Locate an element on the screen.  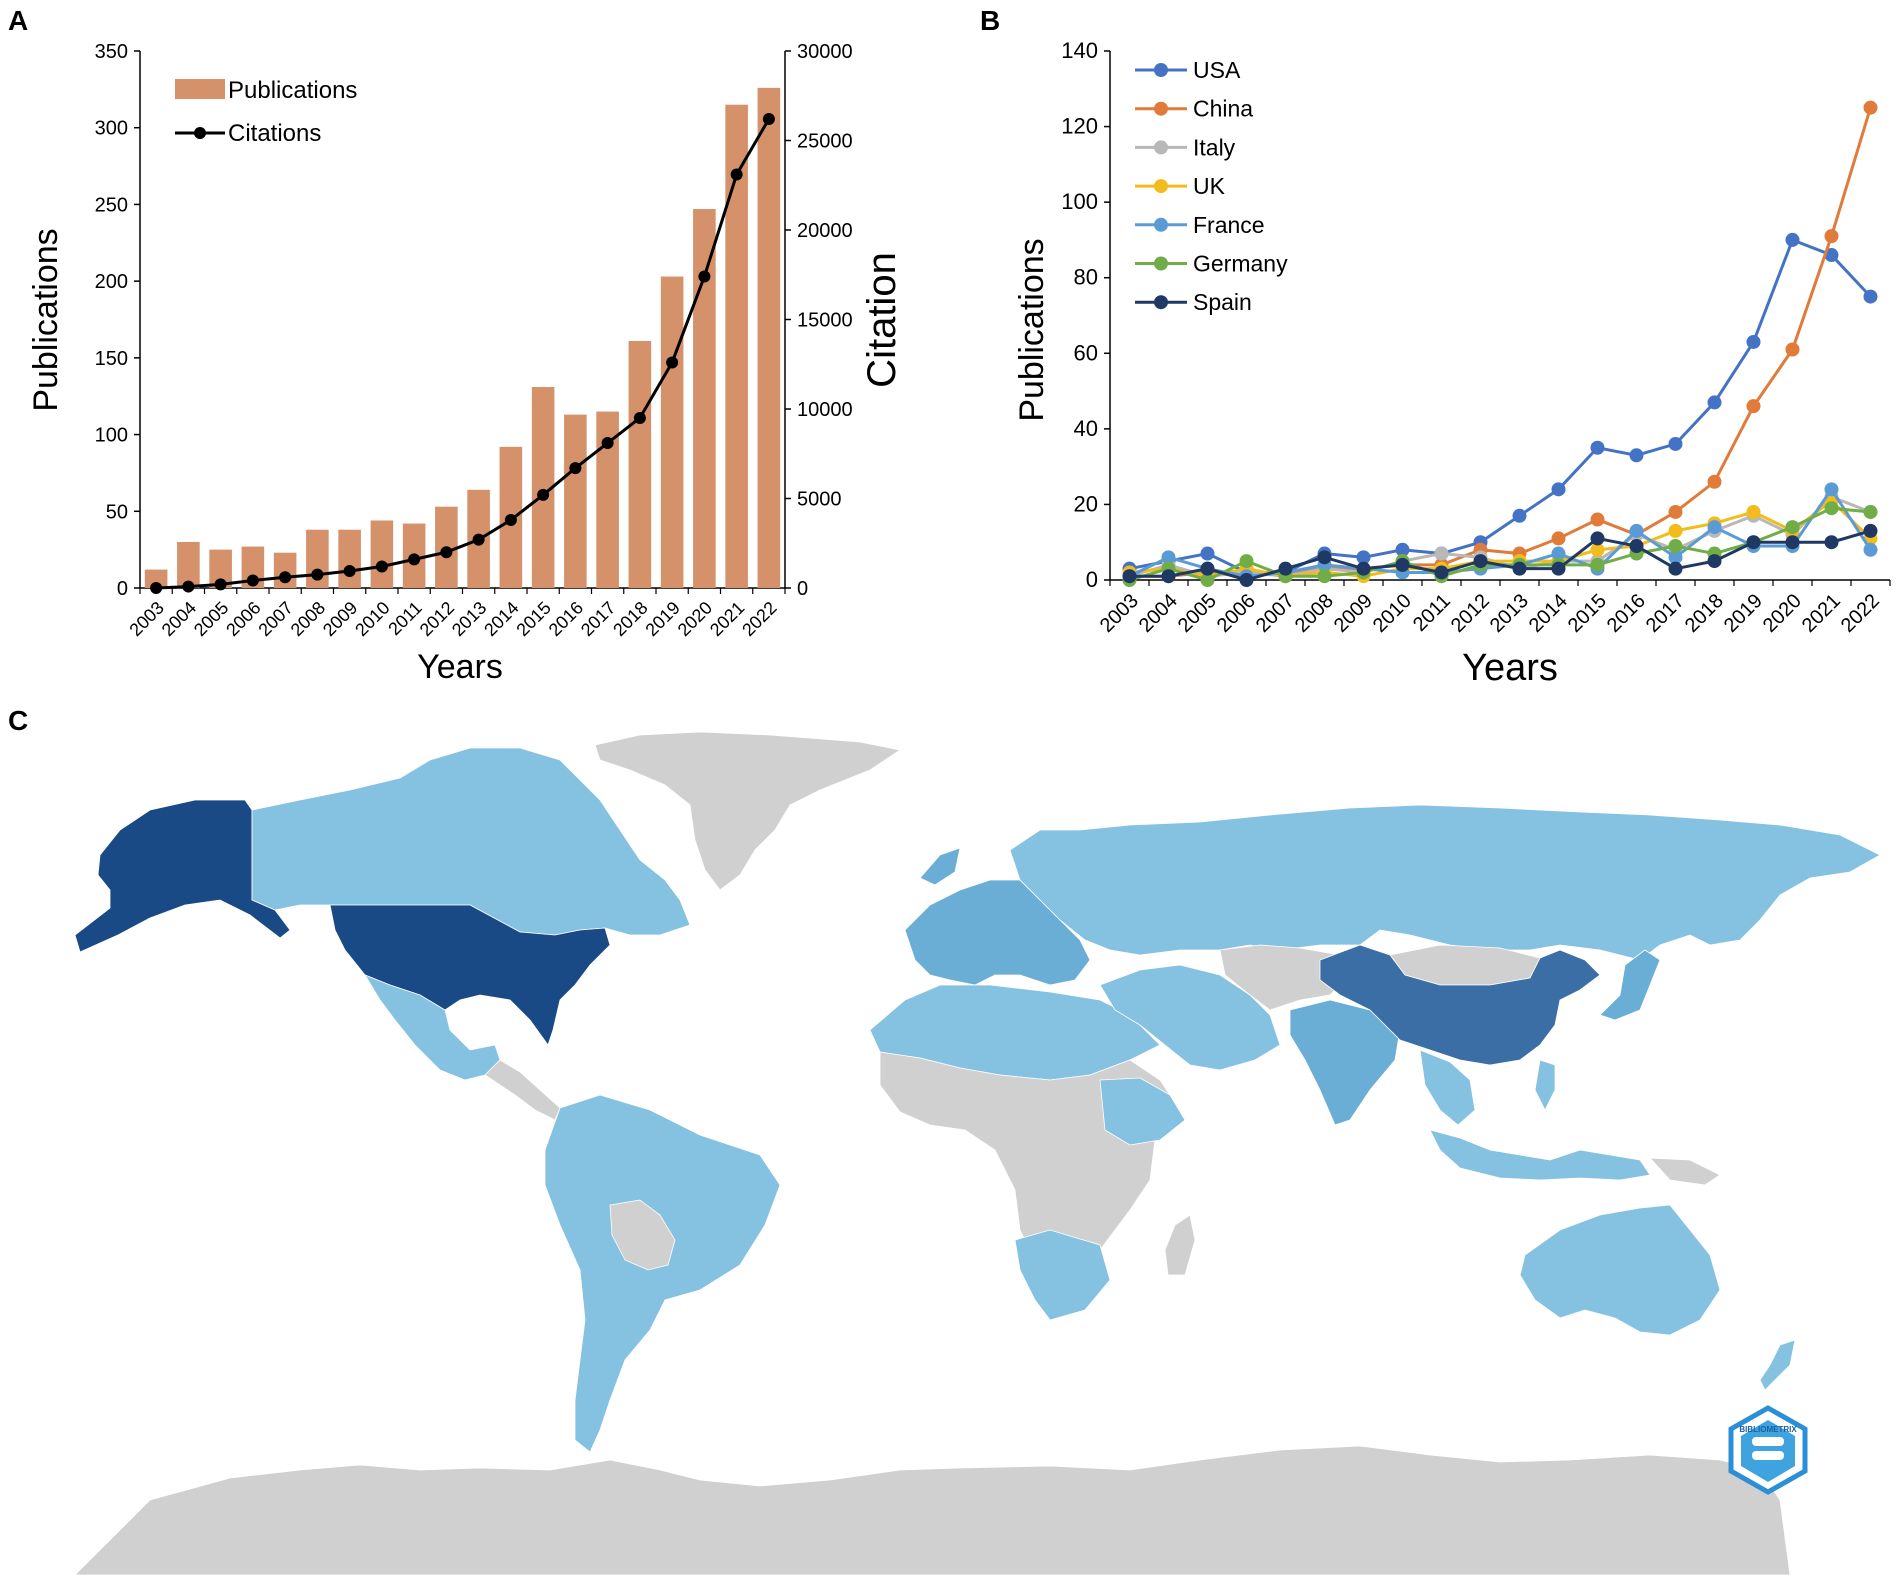
map-region-alaska is located at coordinates (182, 876).